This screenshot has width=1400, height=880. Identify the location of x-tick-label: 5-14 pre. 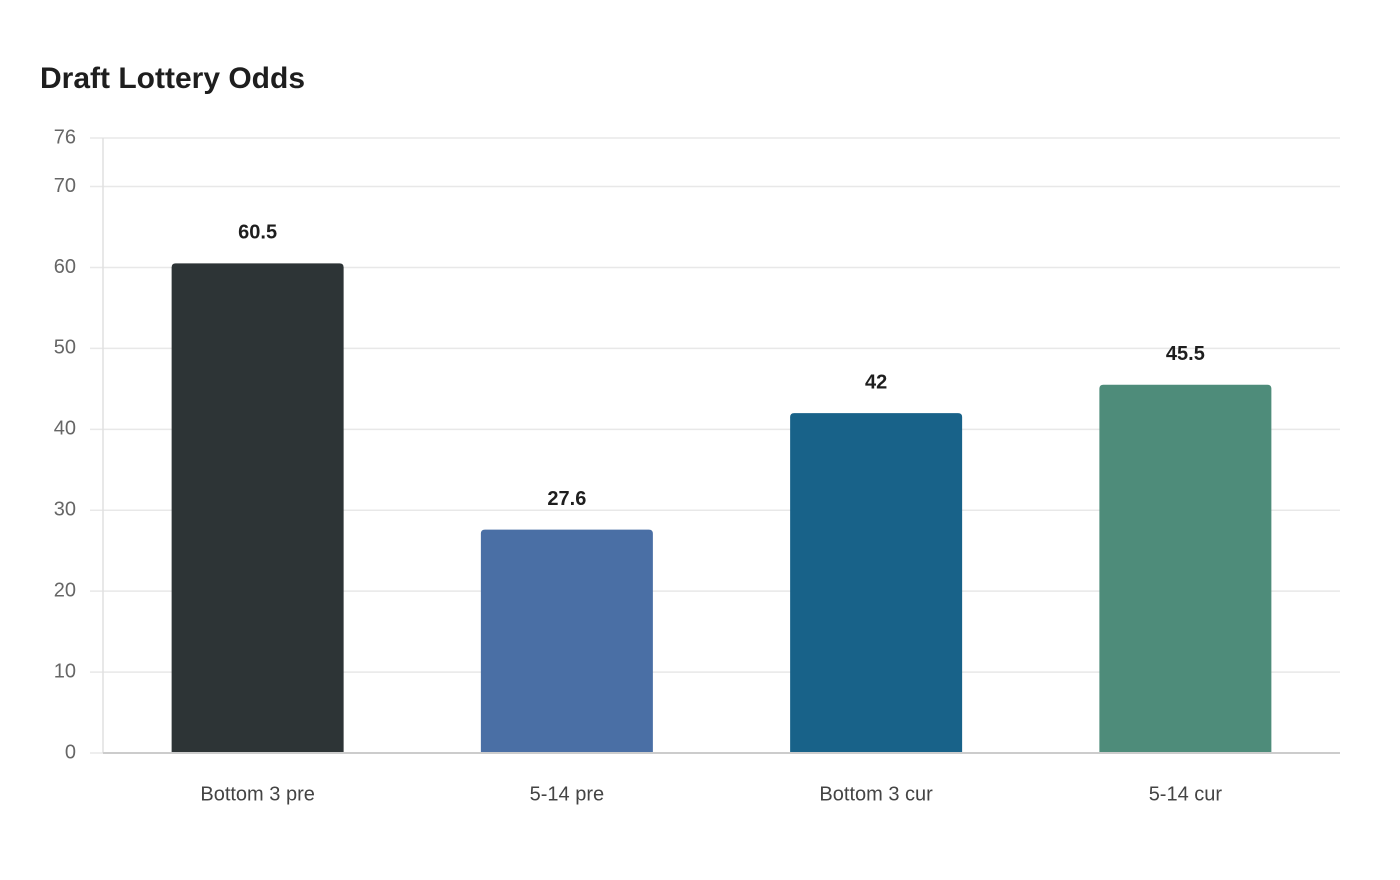
(567, 794).